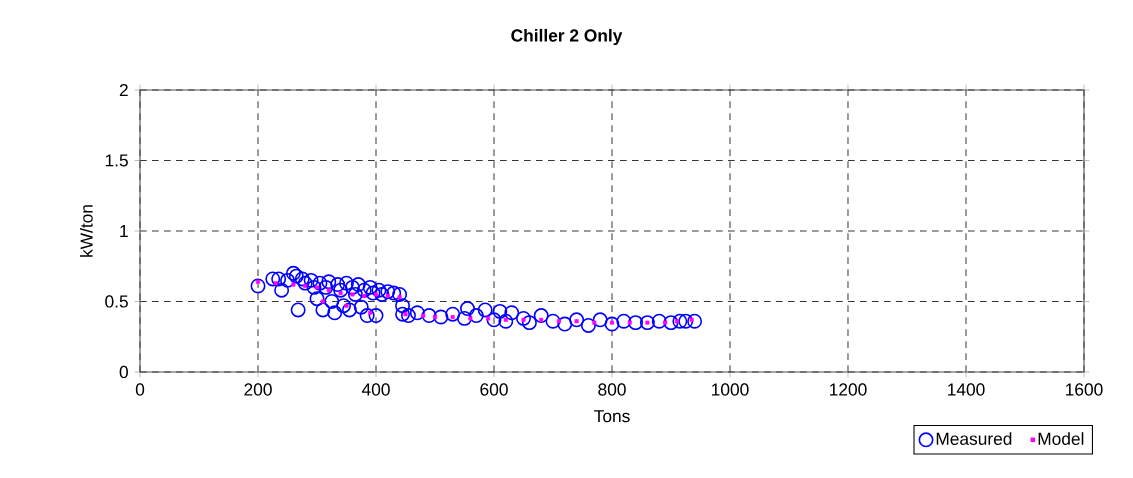 This screenshot has width=1133, height=478. What do you see at coordinates (140, 389) in the screenshot?
I see `x-tick-label: 0` at bounding box center [140, 389].